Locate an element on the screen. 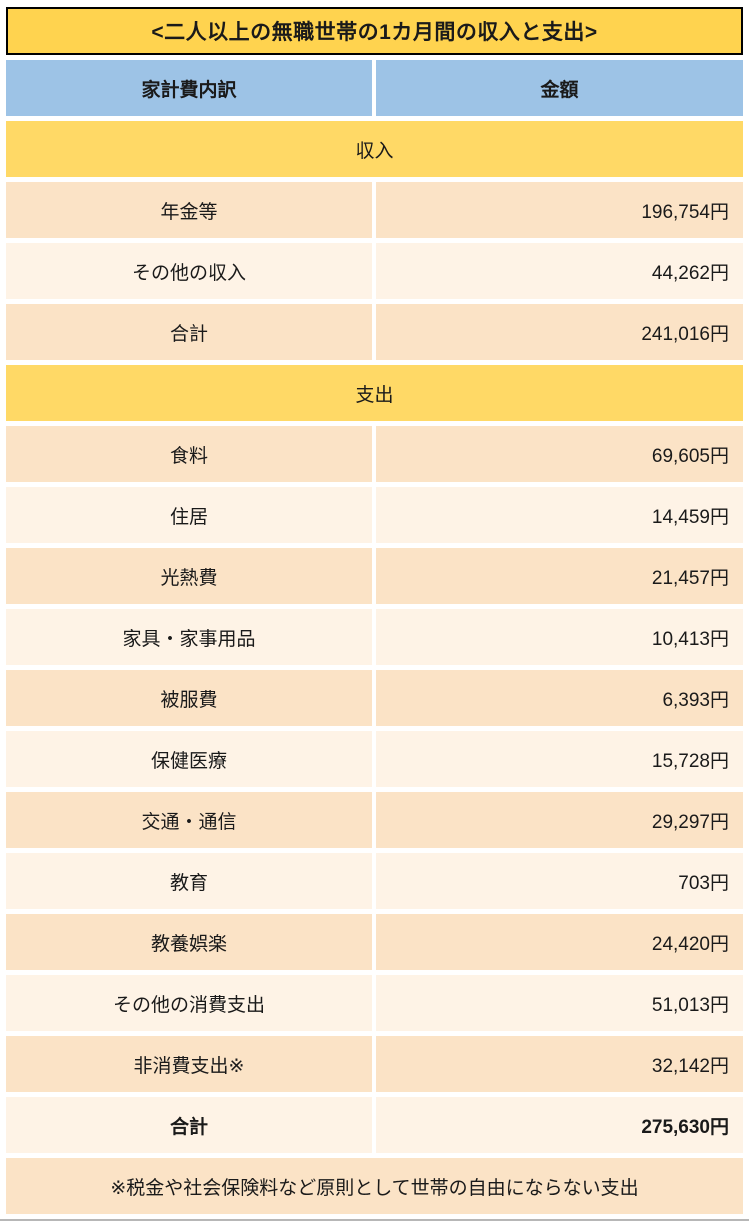 This screenshot has width=749, height=1221. row-item-label: 光熱費 is located at coordinates (189, 576).